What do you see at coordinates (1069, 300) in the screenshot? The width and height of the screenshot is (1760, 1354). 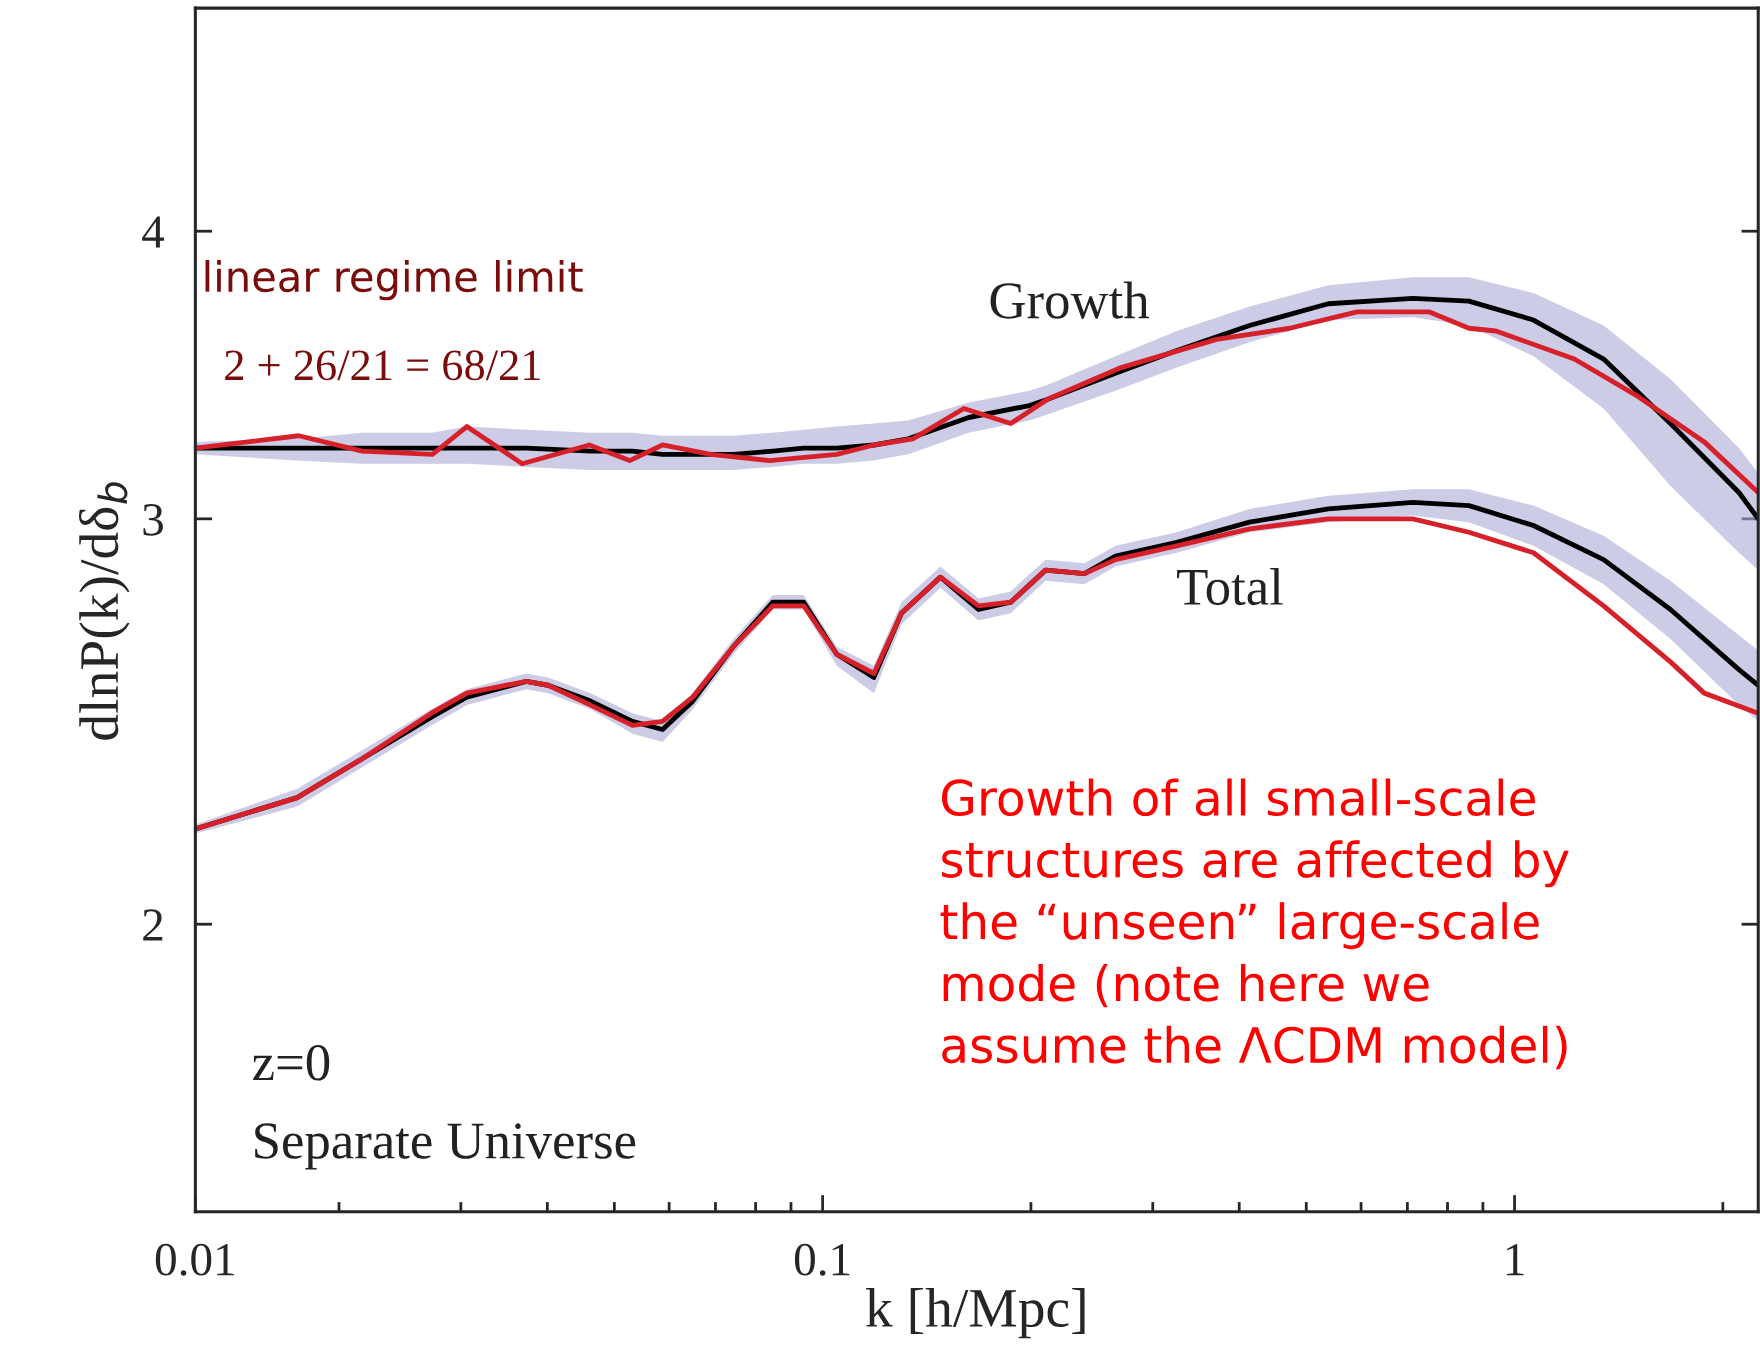 I see `annotation: Growth` at bounding box center [1069, 300].